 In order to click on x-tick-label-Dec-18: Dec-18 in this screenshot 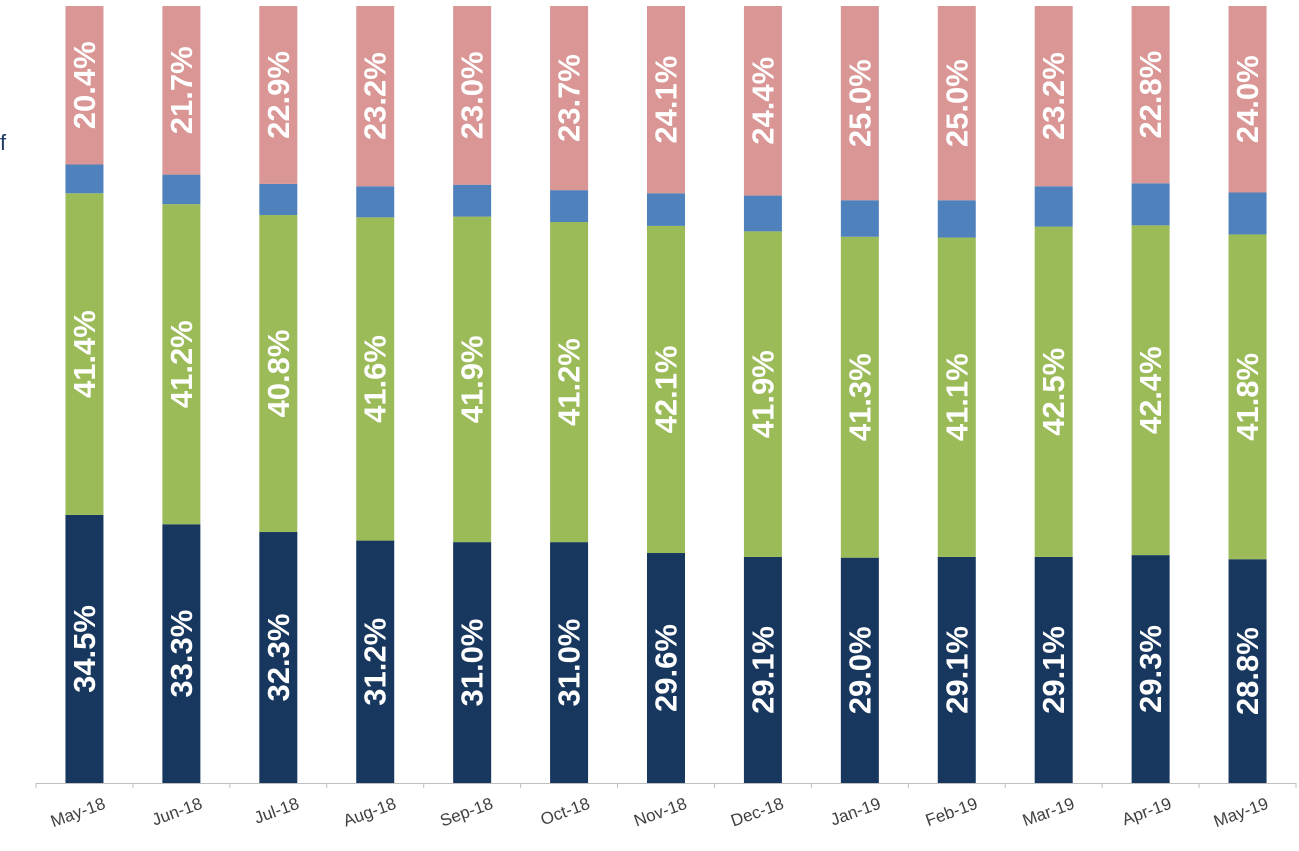, I will do `click(757, 812)`.